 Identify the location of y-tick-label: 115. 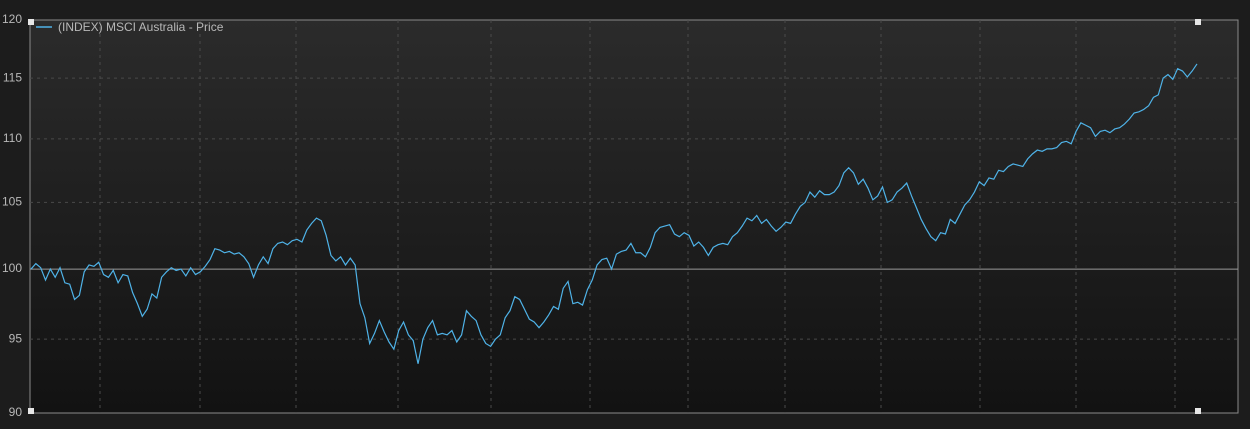
(12, 77).